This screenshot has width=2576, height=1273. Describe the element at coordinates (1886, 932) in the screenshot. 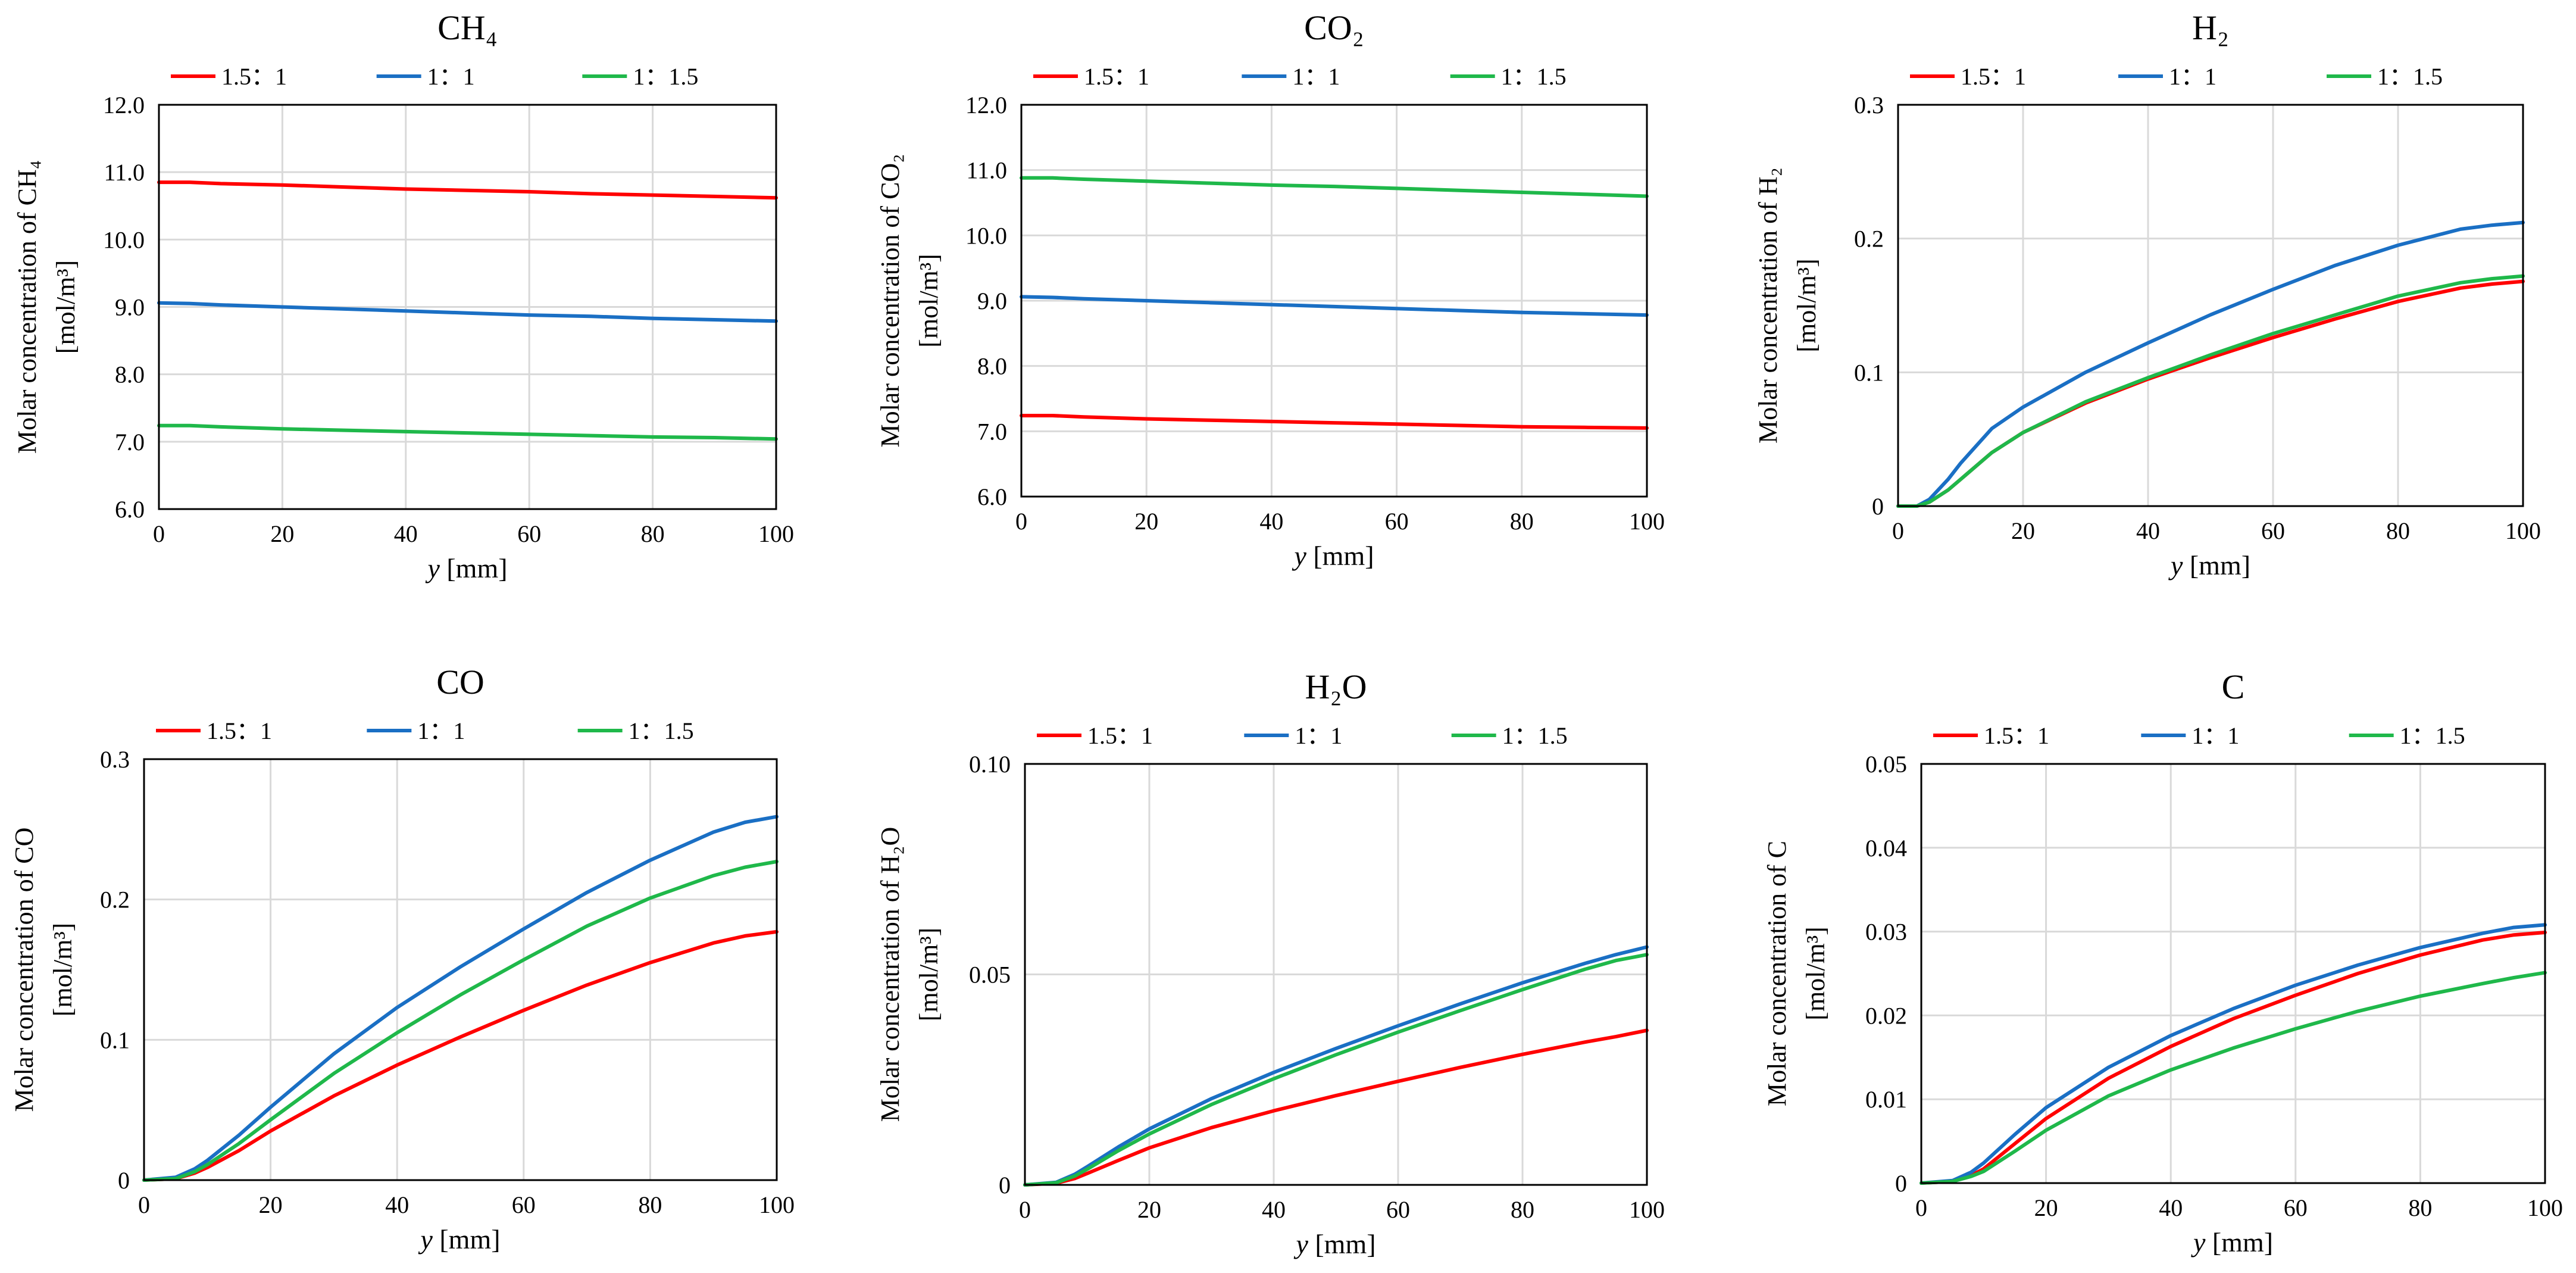

I see `y-tick-label: 0.03` at that location.